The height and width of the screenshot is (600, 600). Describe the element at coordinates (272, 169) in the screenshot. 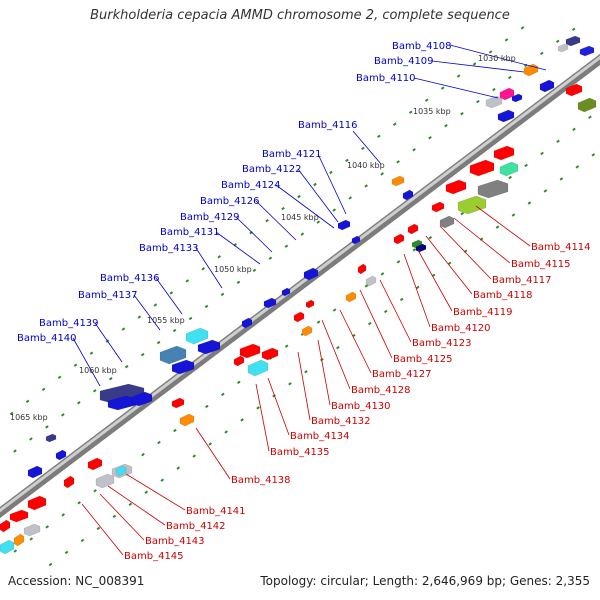

I see `gene-label-bamb-4122: Bamb_4122` at that location.